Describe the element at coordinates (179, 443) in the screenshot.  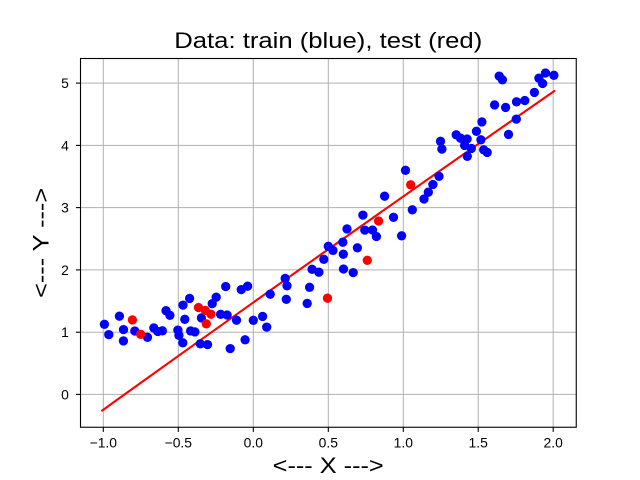
I see `svg-text: −0.5` at that location.